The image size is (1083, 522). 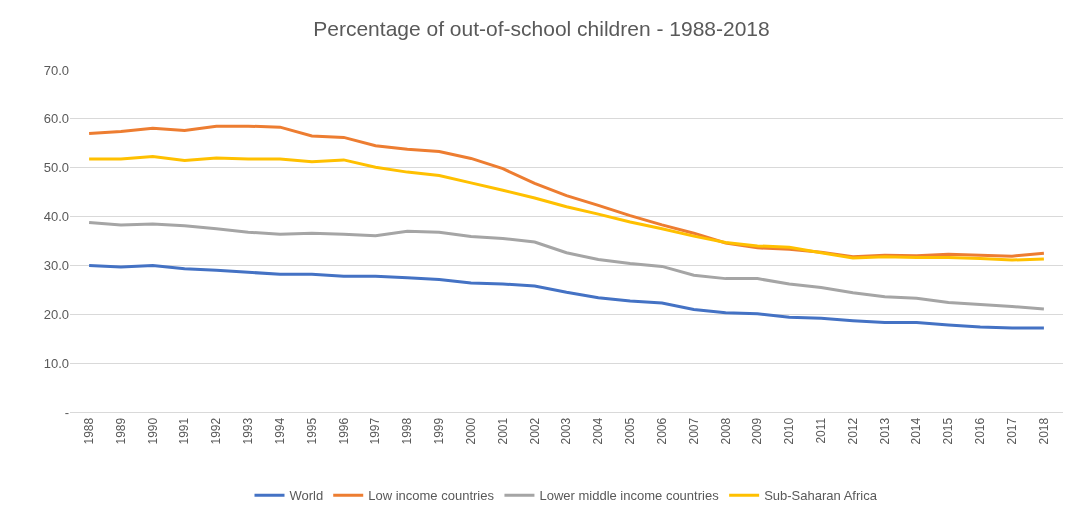 What do you see at coordinates (216, 431) in the screenshot?
I see `x-tick-label: 1992` at bounding box center [216, 431].